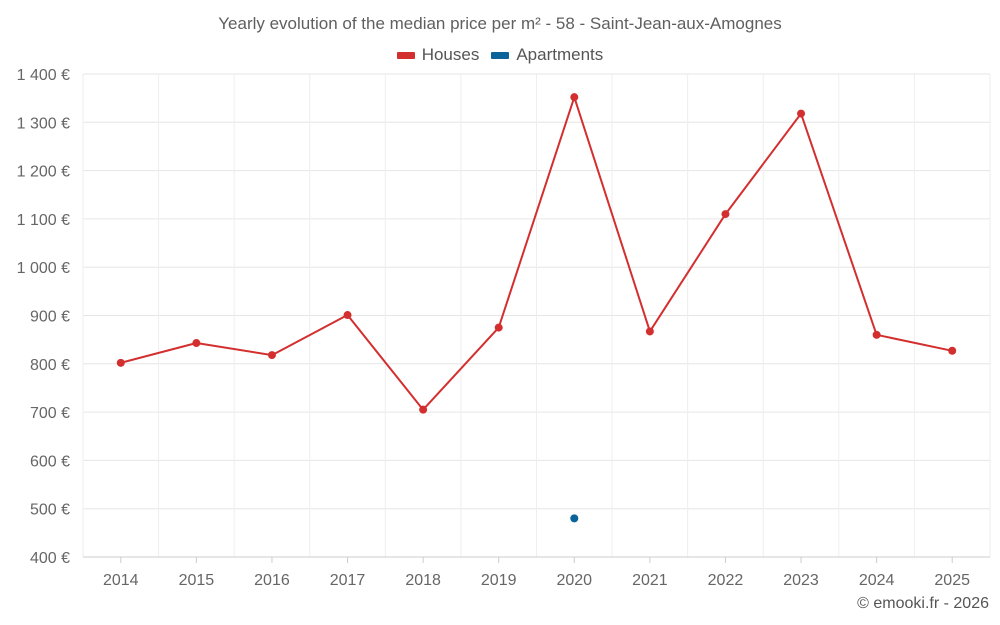 This screenshot has width=1000, height=625. What do you see at coordinates (50, 558) in the screenshot?
I see `y-tick-label: 400 €` at bounding box center [50, 558].